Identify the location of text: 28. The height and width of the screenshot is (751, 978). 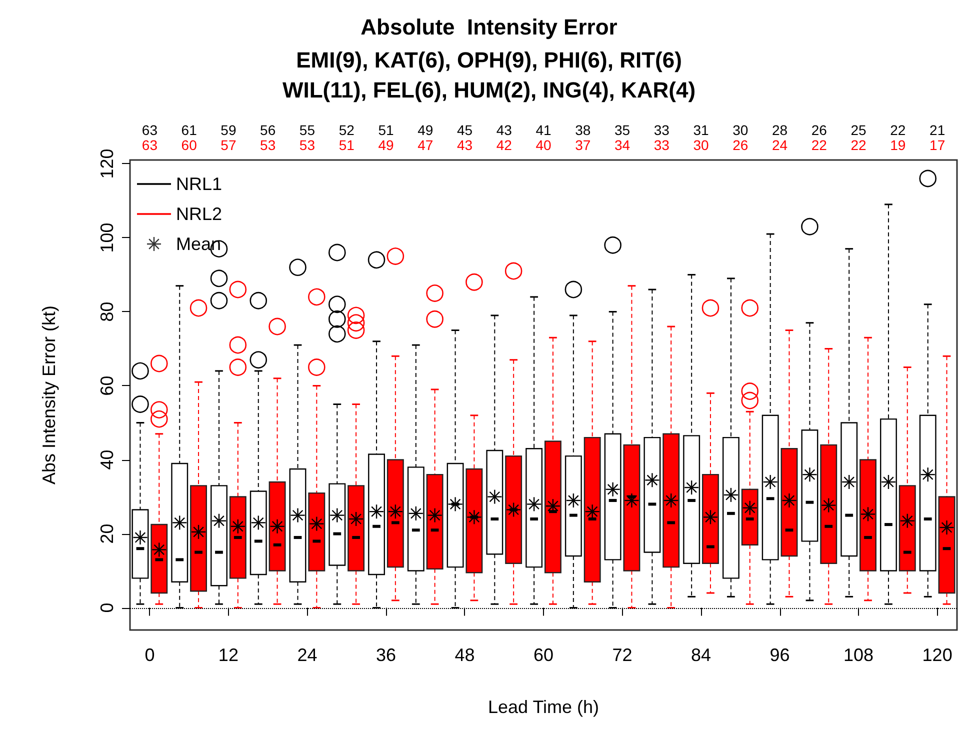
(780, 130).